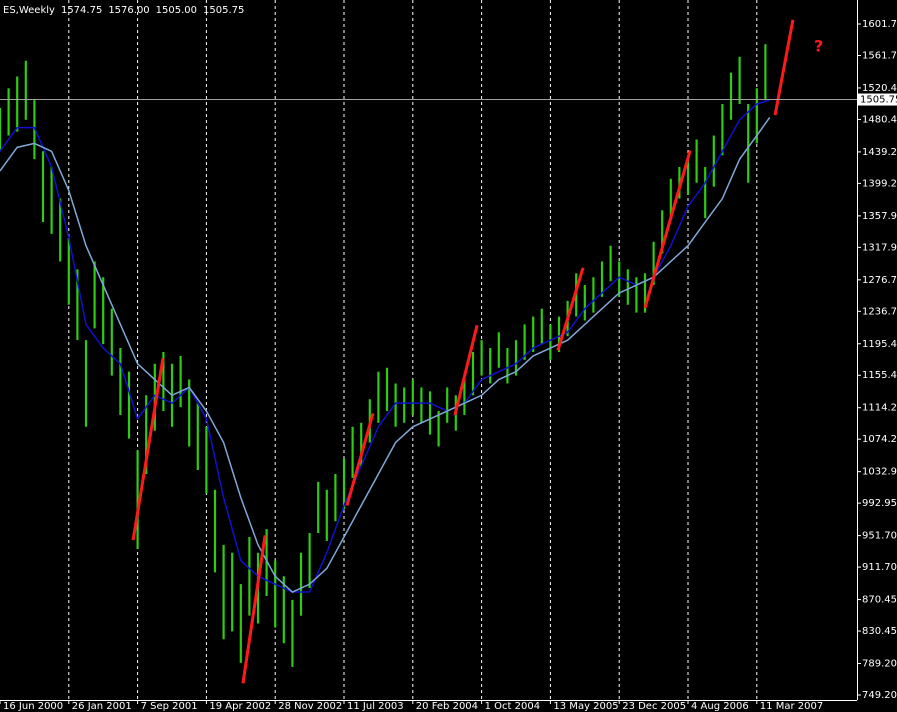 This screenshot has height=712, width=897. Describe the element at coordinates (818, 46) in the screenshot. I see `annotation: ?` at that location.